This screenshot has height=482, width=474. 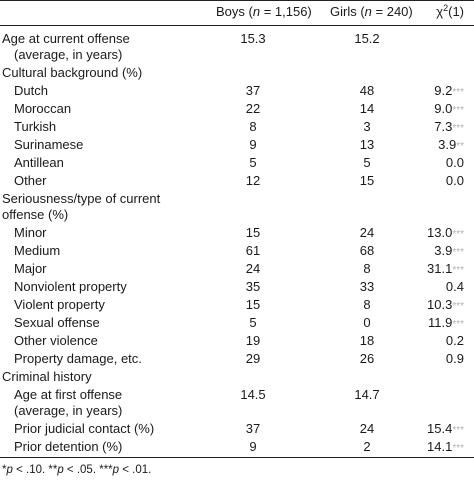 I want to click on cell-boys: 29, so click(x=253, y=358).